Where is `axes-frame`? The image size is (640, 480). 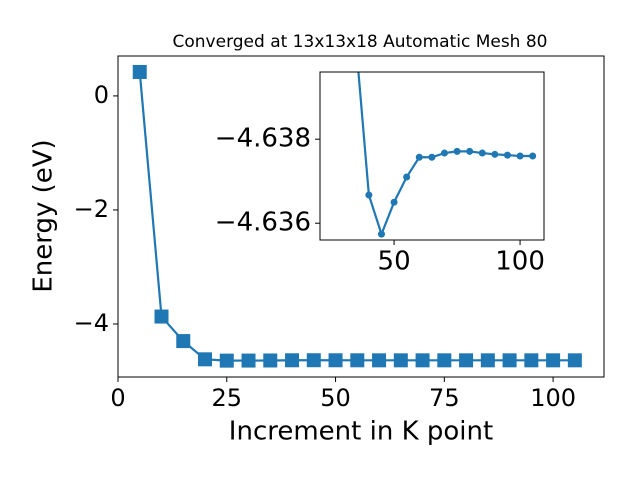
axes-frame is located at coordinates (432, 156).